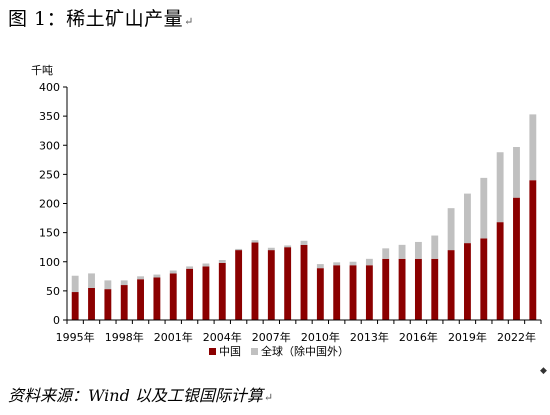 The height and width of the screenshot is (415, 550). I want to click on bar-china-2022, so click(516, 258).